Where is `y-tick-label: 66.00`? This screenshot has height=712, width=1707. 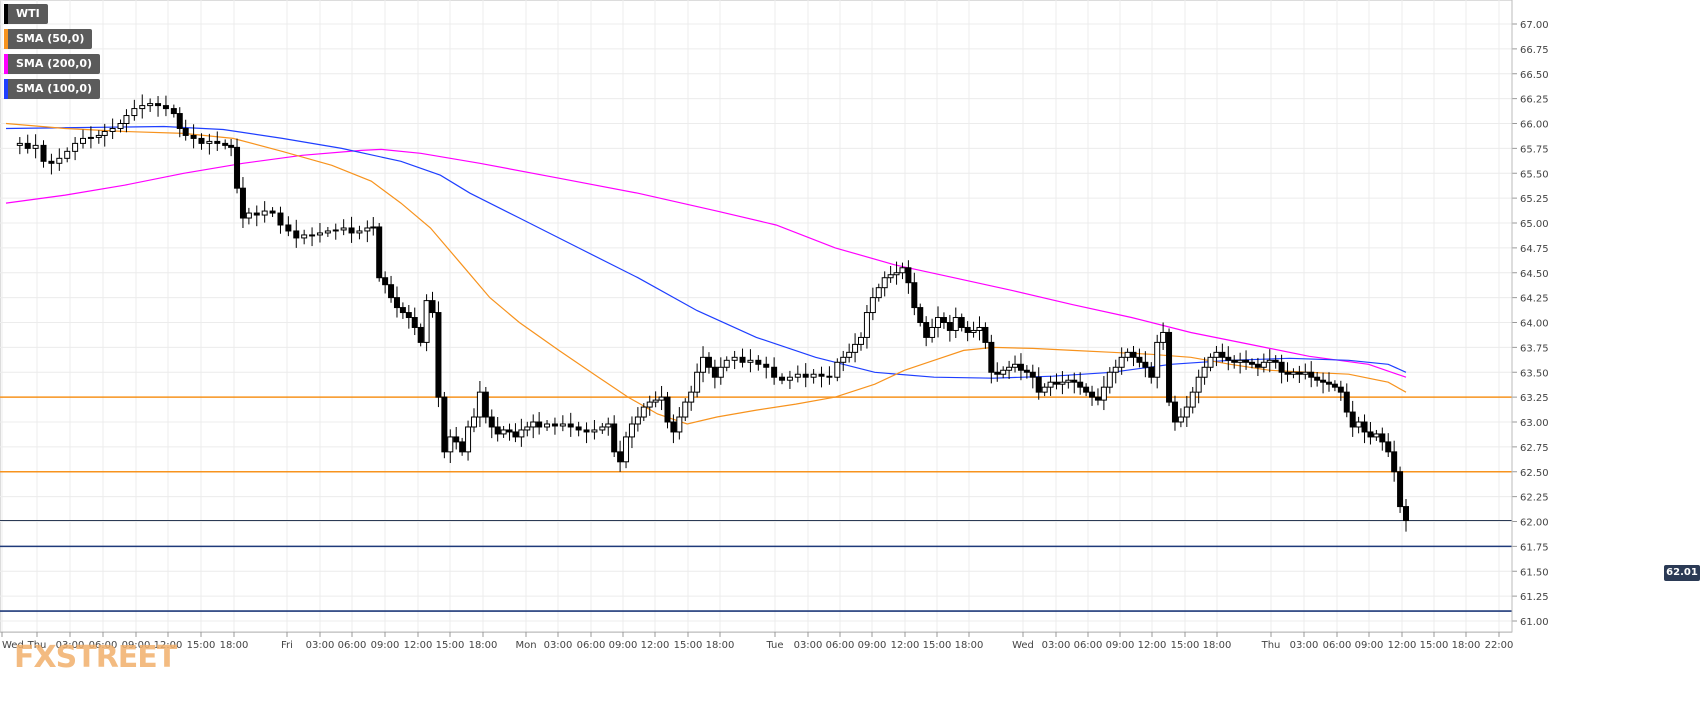
y-tick-label: 66.00 is located at coordinates (1534, 125).